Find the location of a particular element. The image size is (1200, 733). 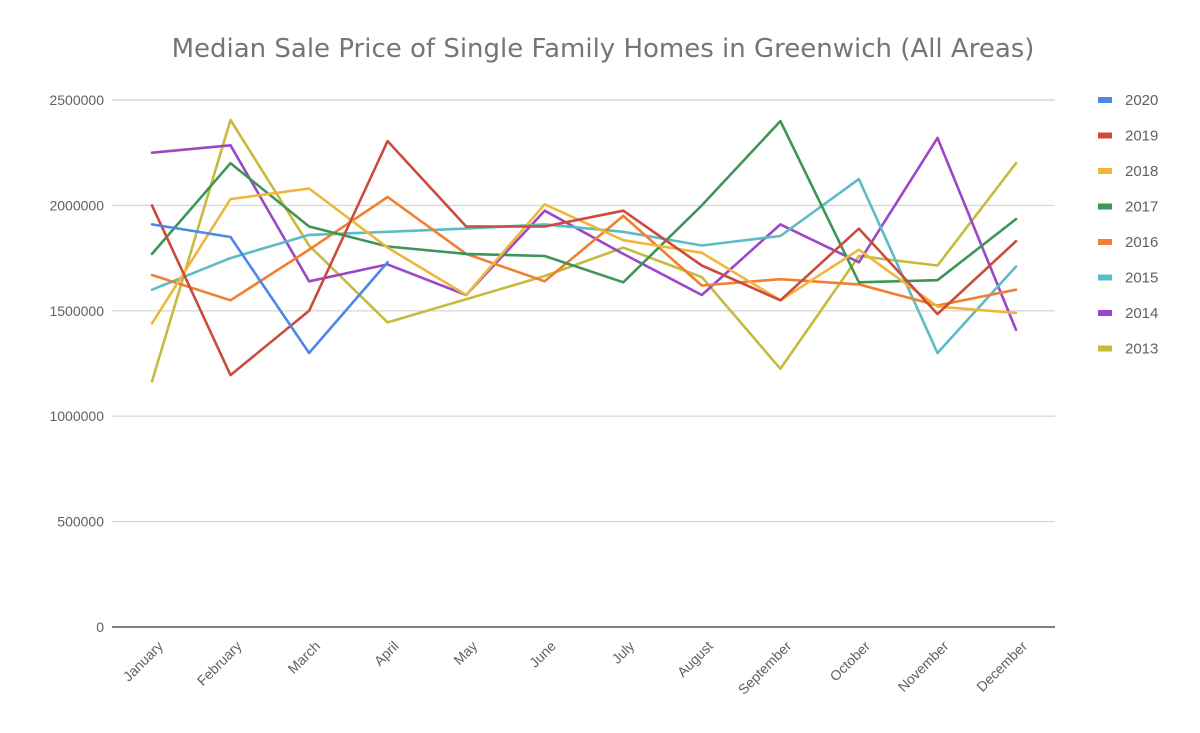

x-tick-label: March is located at coordinates (303, 657).